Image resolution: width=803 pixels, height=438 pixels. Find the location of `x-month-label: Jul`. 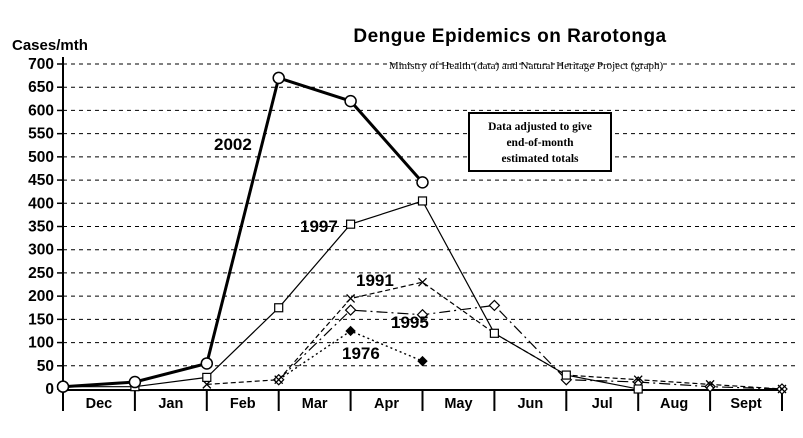

x-month-label: Jul is located at coordinates (602, 404).